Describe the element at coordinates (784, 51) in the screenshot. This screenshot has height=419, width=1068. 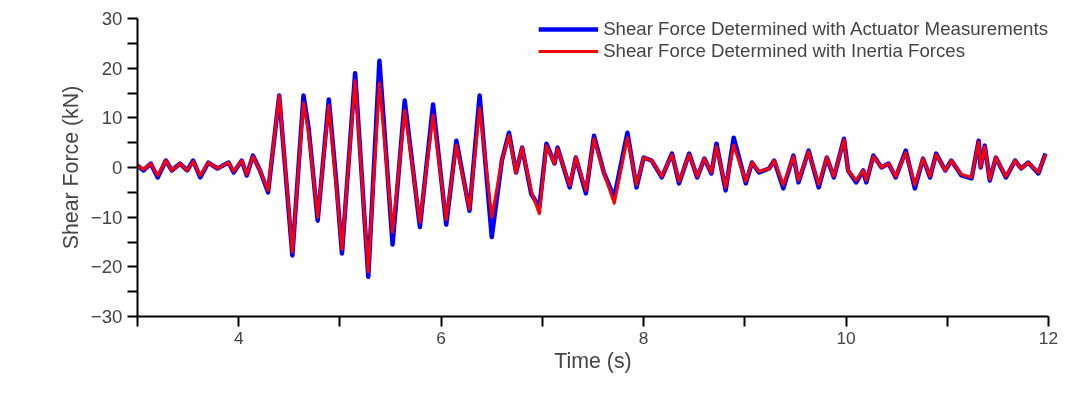
I see `legend-label: Shear Force Determined with Inertia Forces` at that location.